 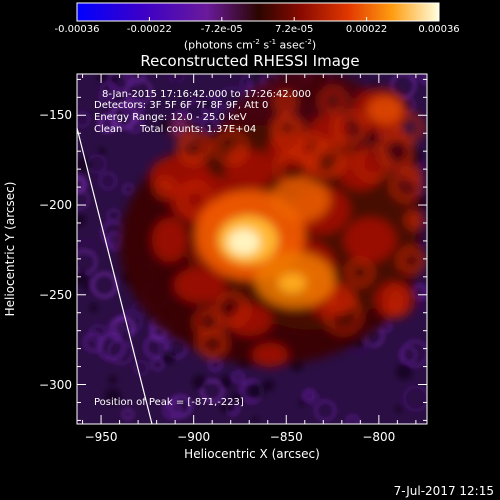 I want to click on units-exp-2: -1, so click(x=273, y=42).